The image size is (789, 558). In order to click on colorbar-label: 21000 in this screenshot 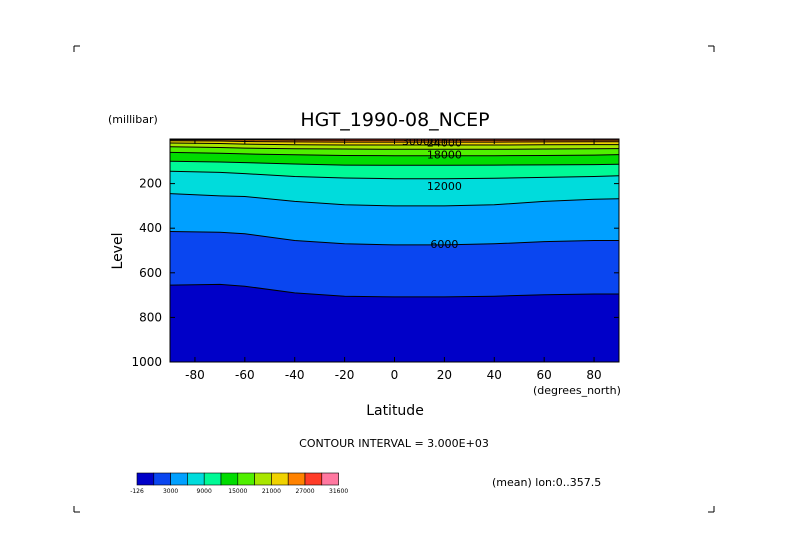, I will do `click(271, 491)`.